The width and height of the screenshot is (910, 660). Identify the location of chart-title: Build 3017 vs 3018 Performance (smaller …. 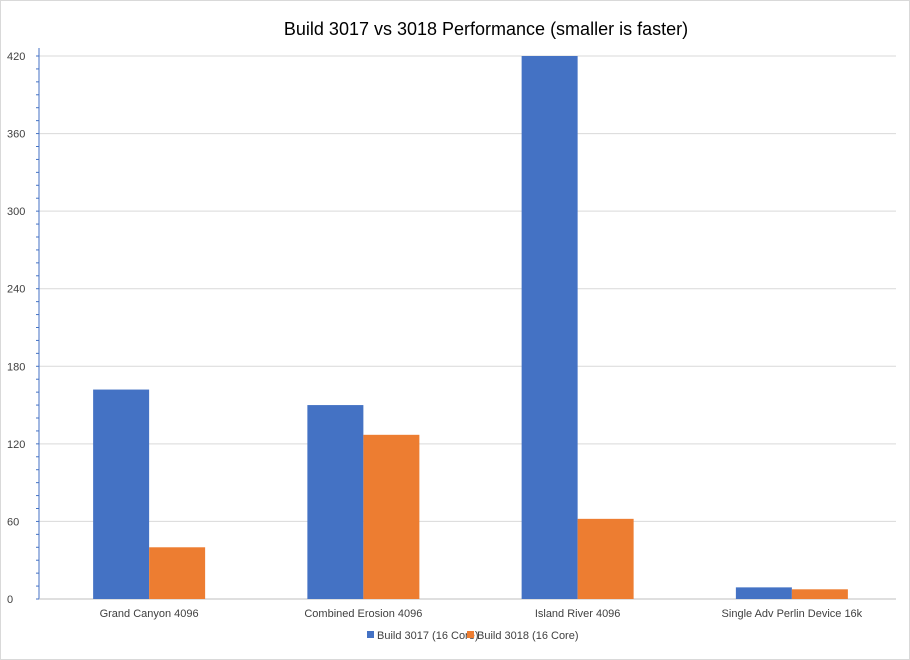
(486, 29).